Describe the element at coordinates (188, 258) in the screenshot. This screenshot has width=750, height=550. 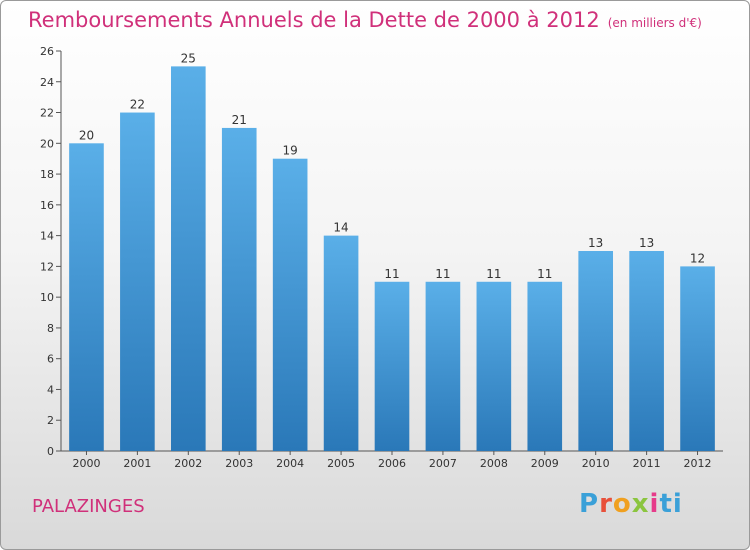
I see `bar-2002` at that location.